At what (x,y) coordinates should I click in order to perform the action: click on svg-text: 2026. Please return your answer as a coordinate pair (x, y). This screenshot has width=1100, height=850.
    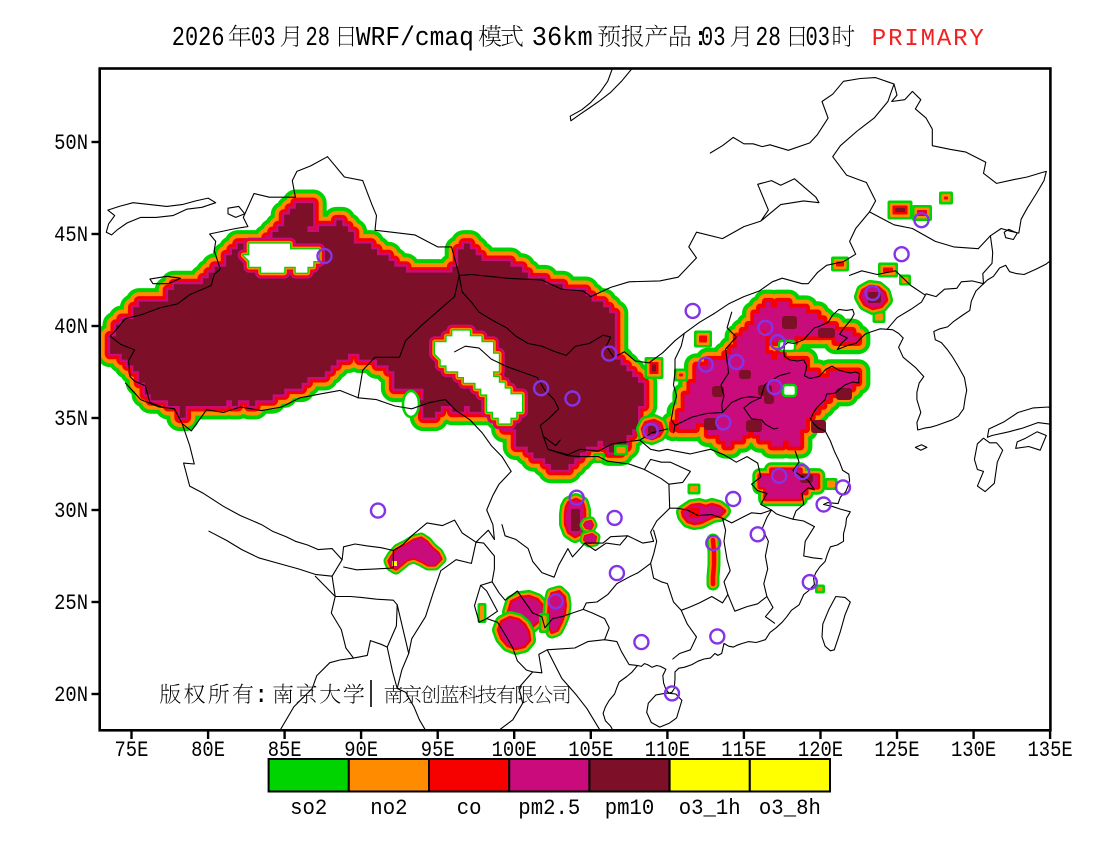
    Looking at the image, I should click on (198, 39).